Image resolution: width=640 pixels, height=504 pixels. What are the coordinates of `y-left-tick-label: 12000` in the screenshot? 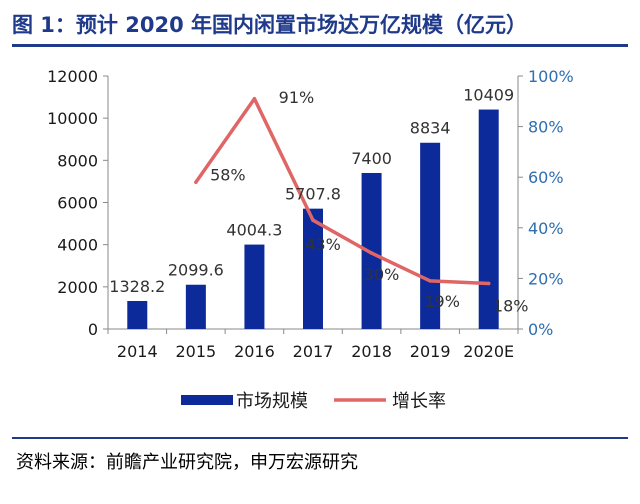 It's located at (72, 76).